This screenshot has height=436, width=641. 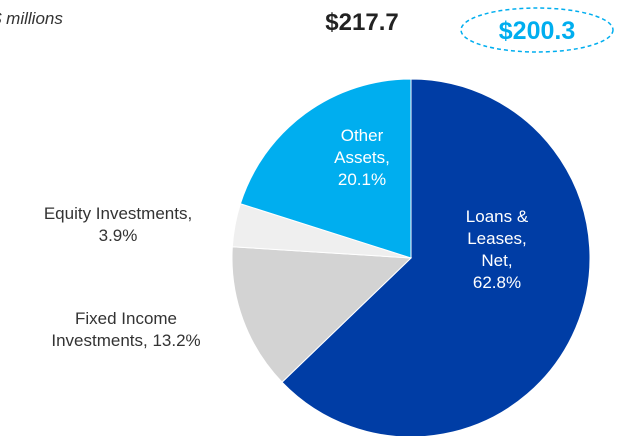 What do you see at coordinates (118, 235) in the screenshot?
I see `value-label: 3.9%` at bounding box center [118, 235].